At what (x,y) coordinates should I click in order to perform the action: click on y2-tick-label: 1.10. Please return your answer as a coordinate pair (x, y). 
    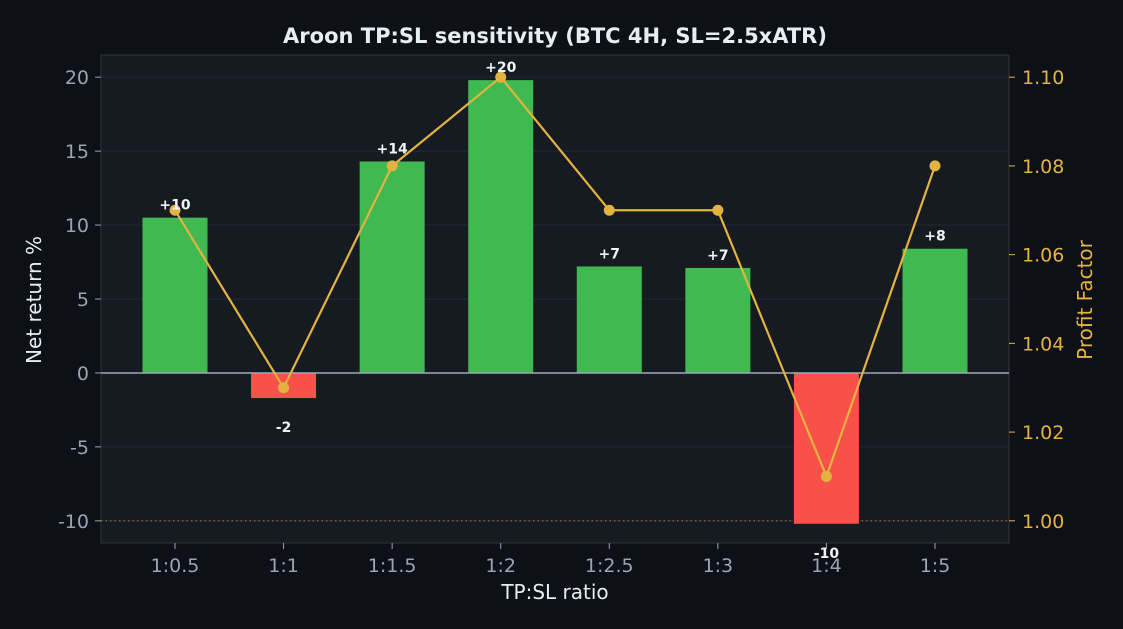
    Looking at the image, I should click on (1043, 78).